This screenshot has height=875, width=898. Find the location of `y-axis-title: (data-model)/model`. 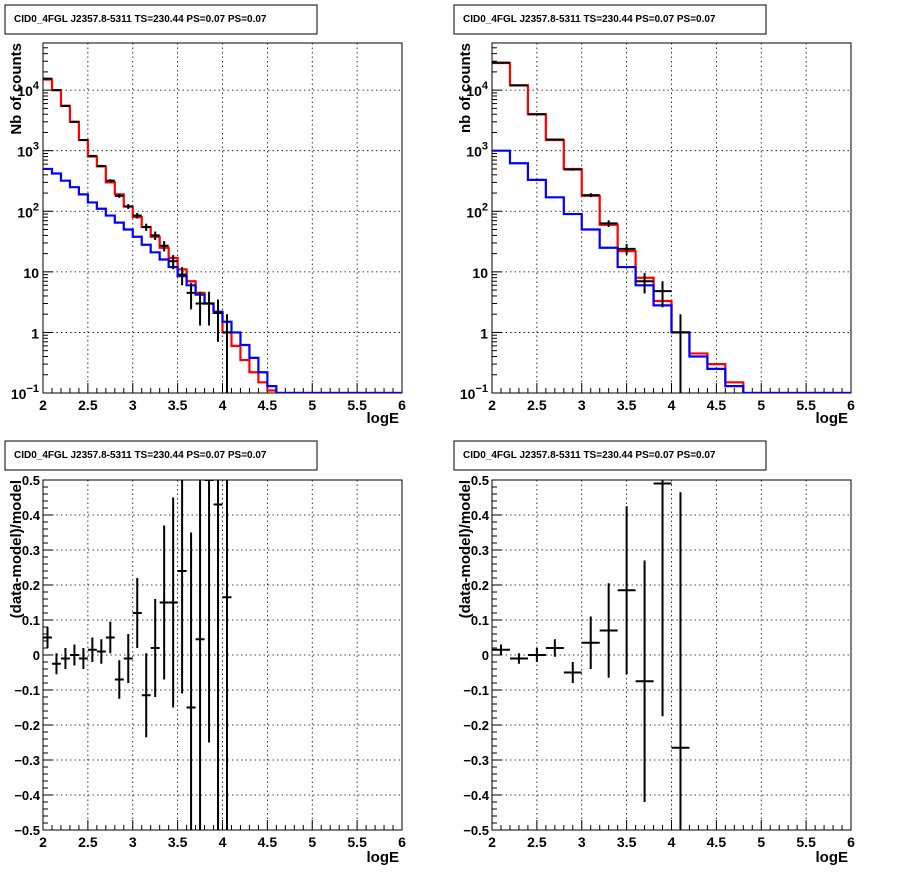

y-axis-title: (data-model)/model is located at coordinates (16, 549).